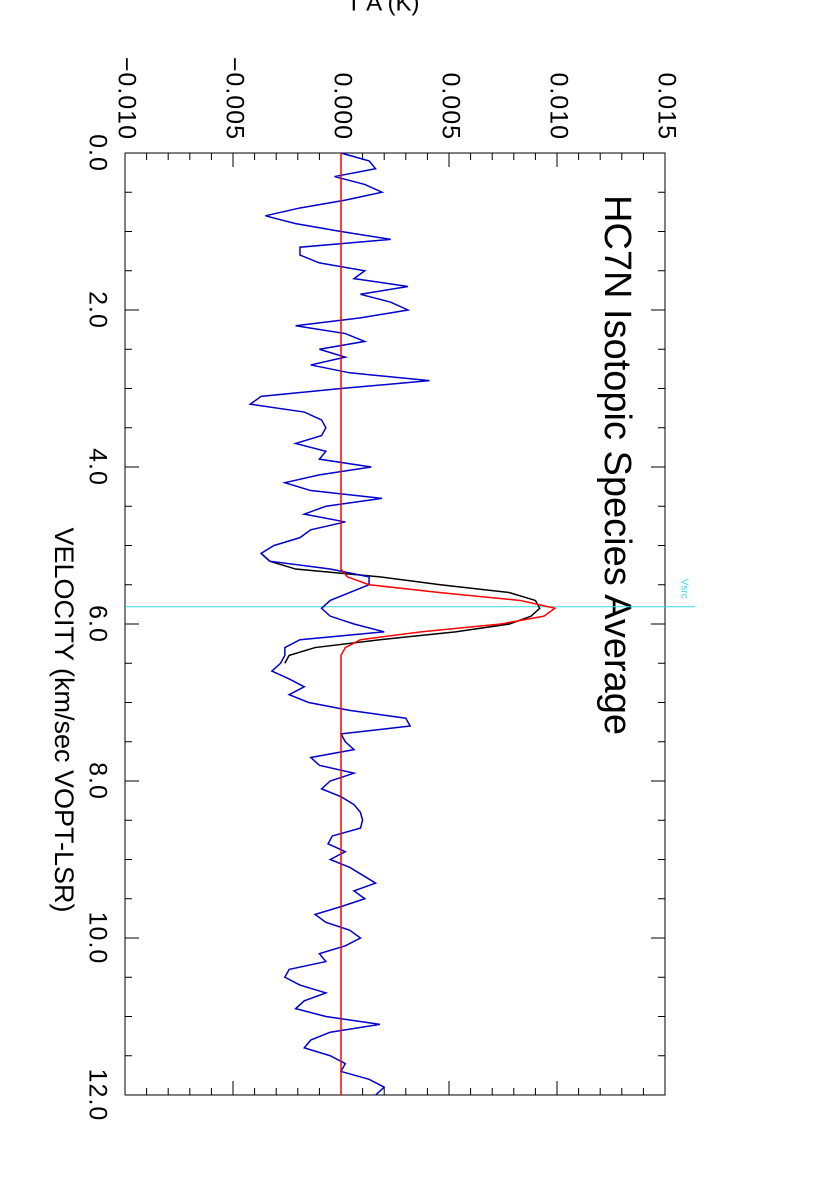 The height and width of the screenshot is (1179, 830). What do you see at coordinates (342, 106) in the screenshot?
I see `y-tick-label: 0.000` at bounding box center [342, 106].